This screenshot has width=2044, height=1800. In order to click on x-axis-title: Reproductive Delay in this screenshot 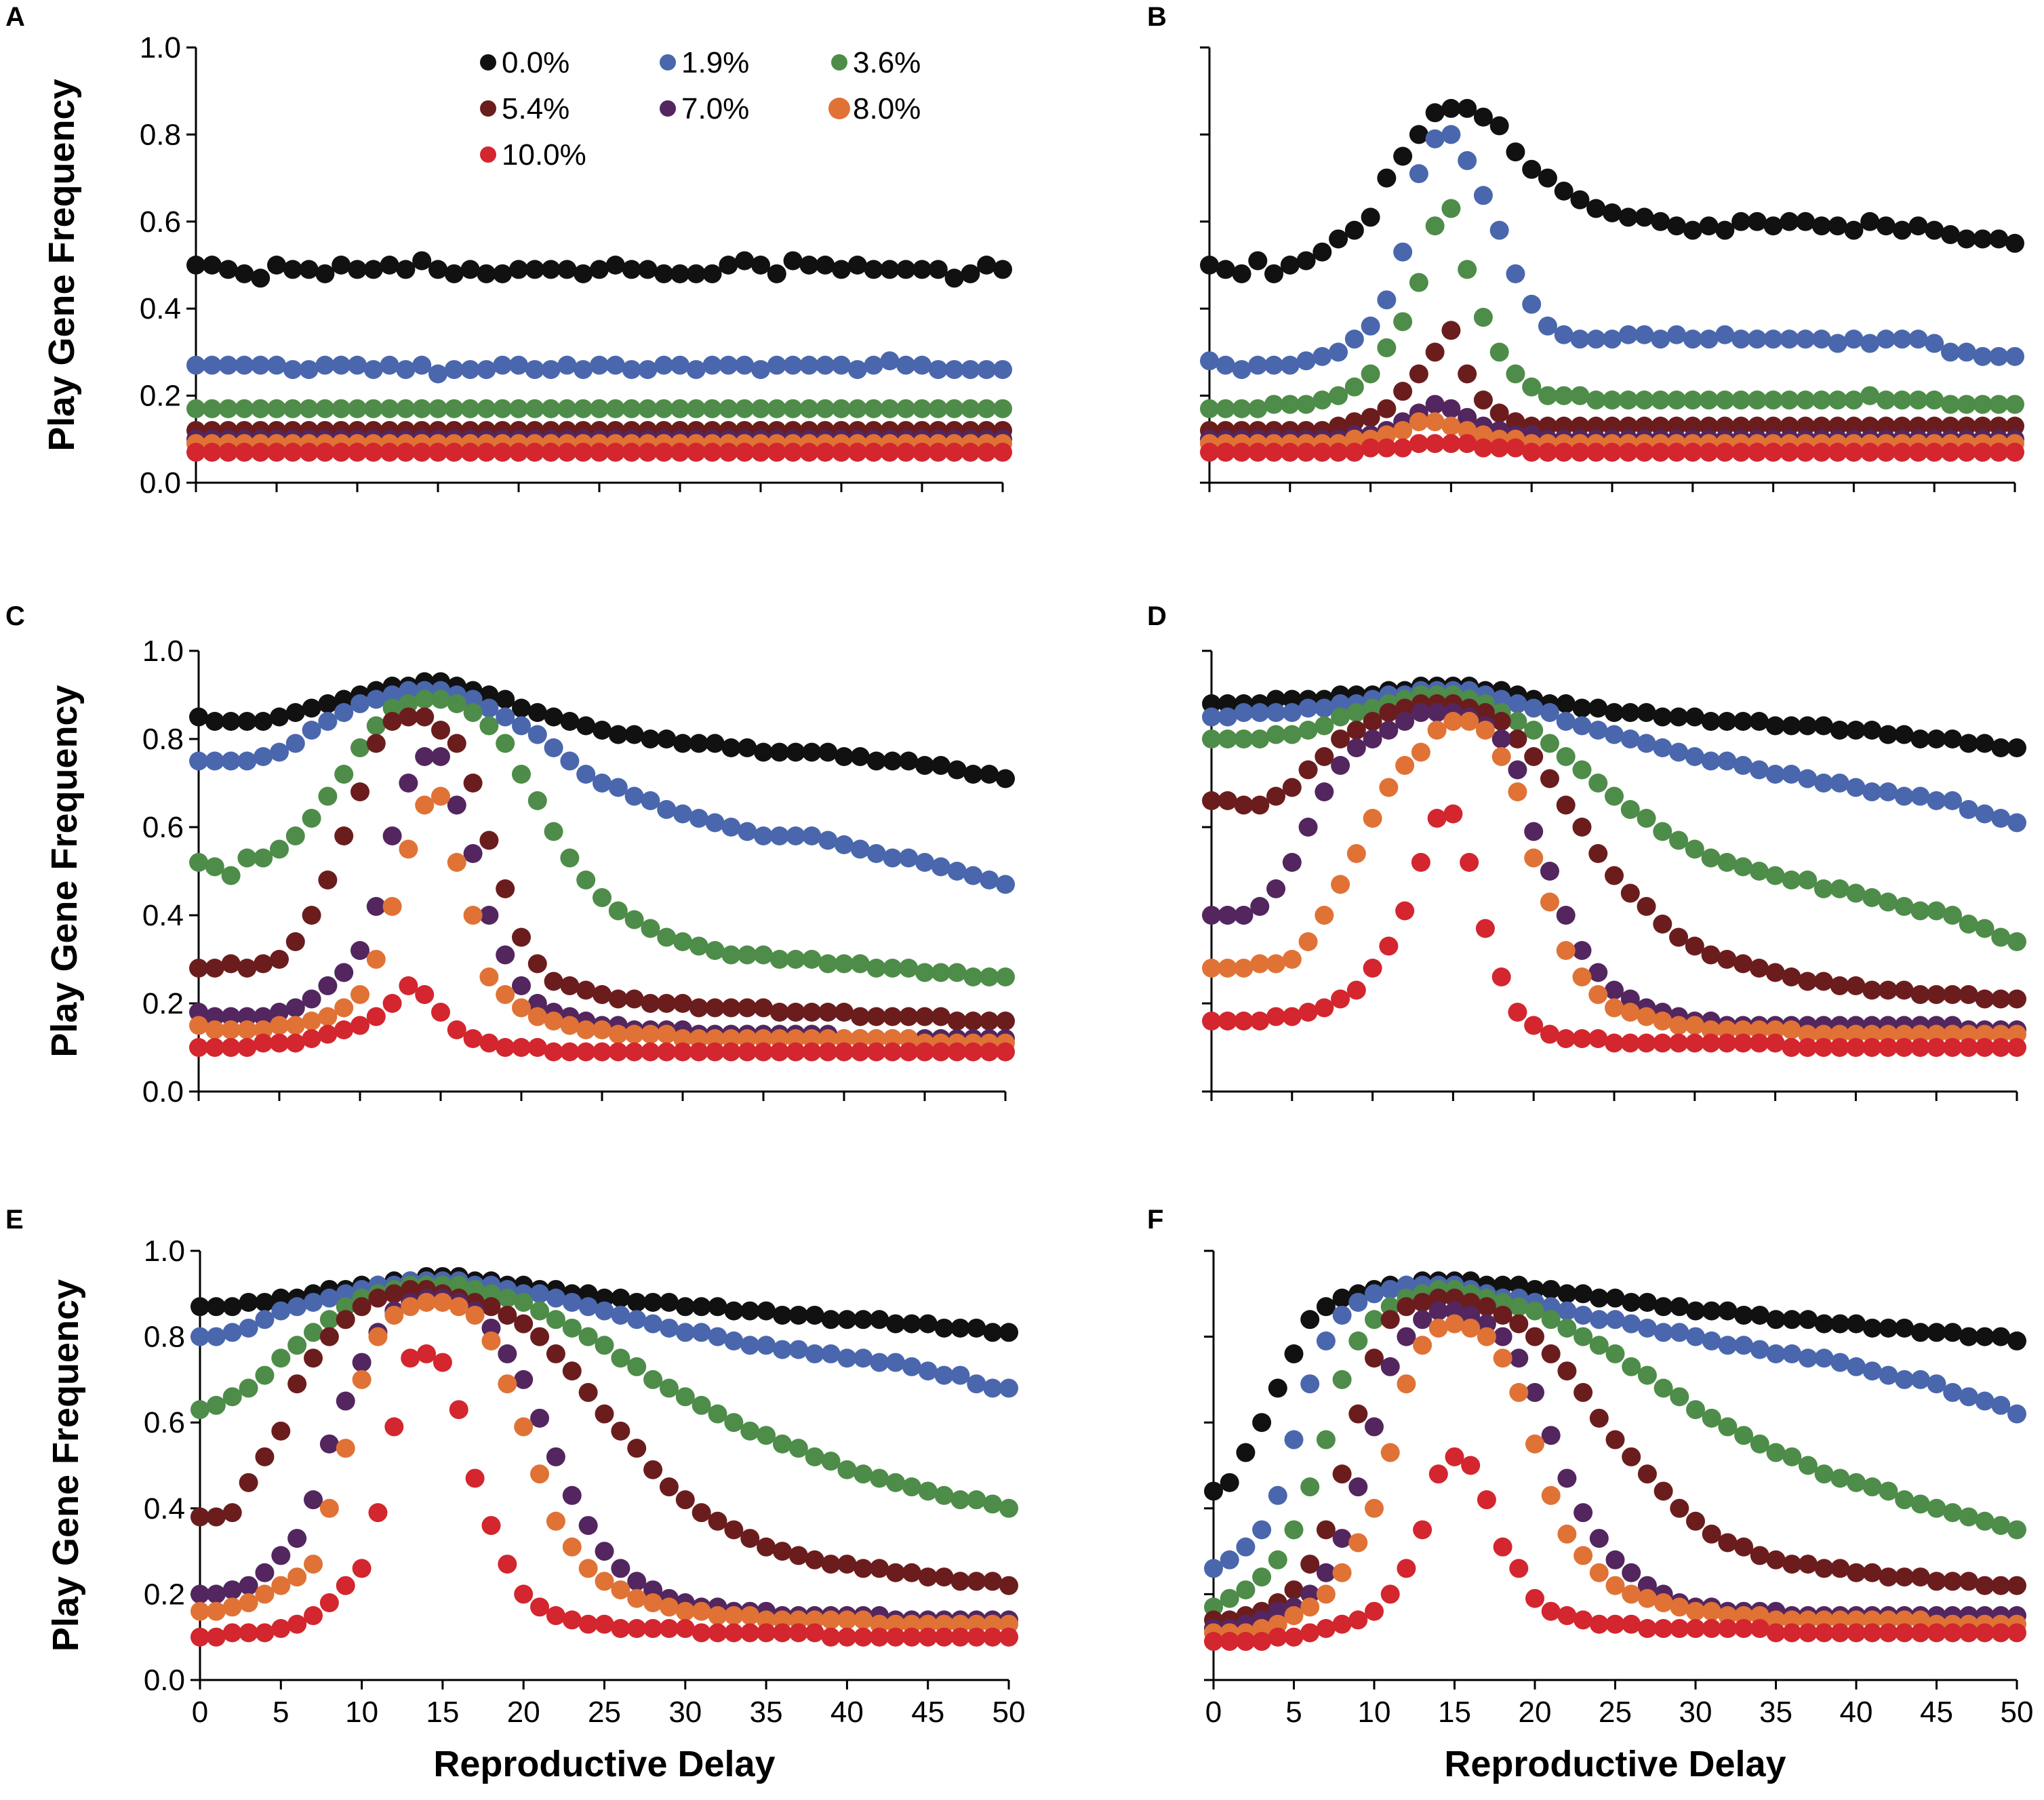, I will do `click(1615, 1764)`.